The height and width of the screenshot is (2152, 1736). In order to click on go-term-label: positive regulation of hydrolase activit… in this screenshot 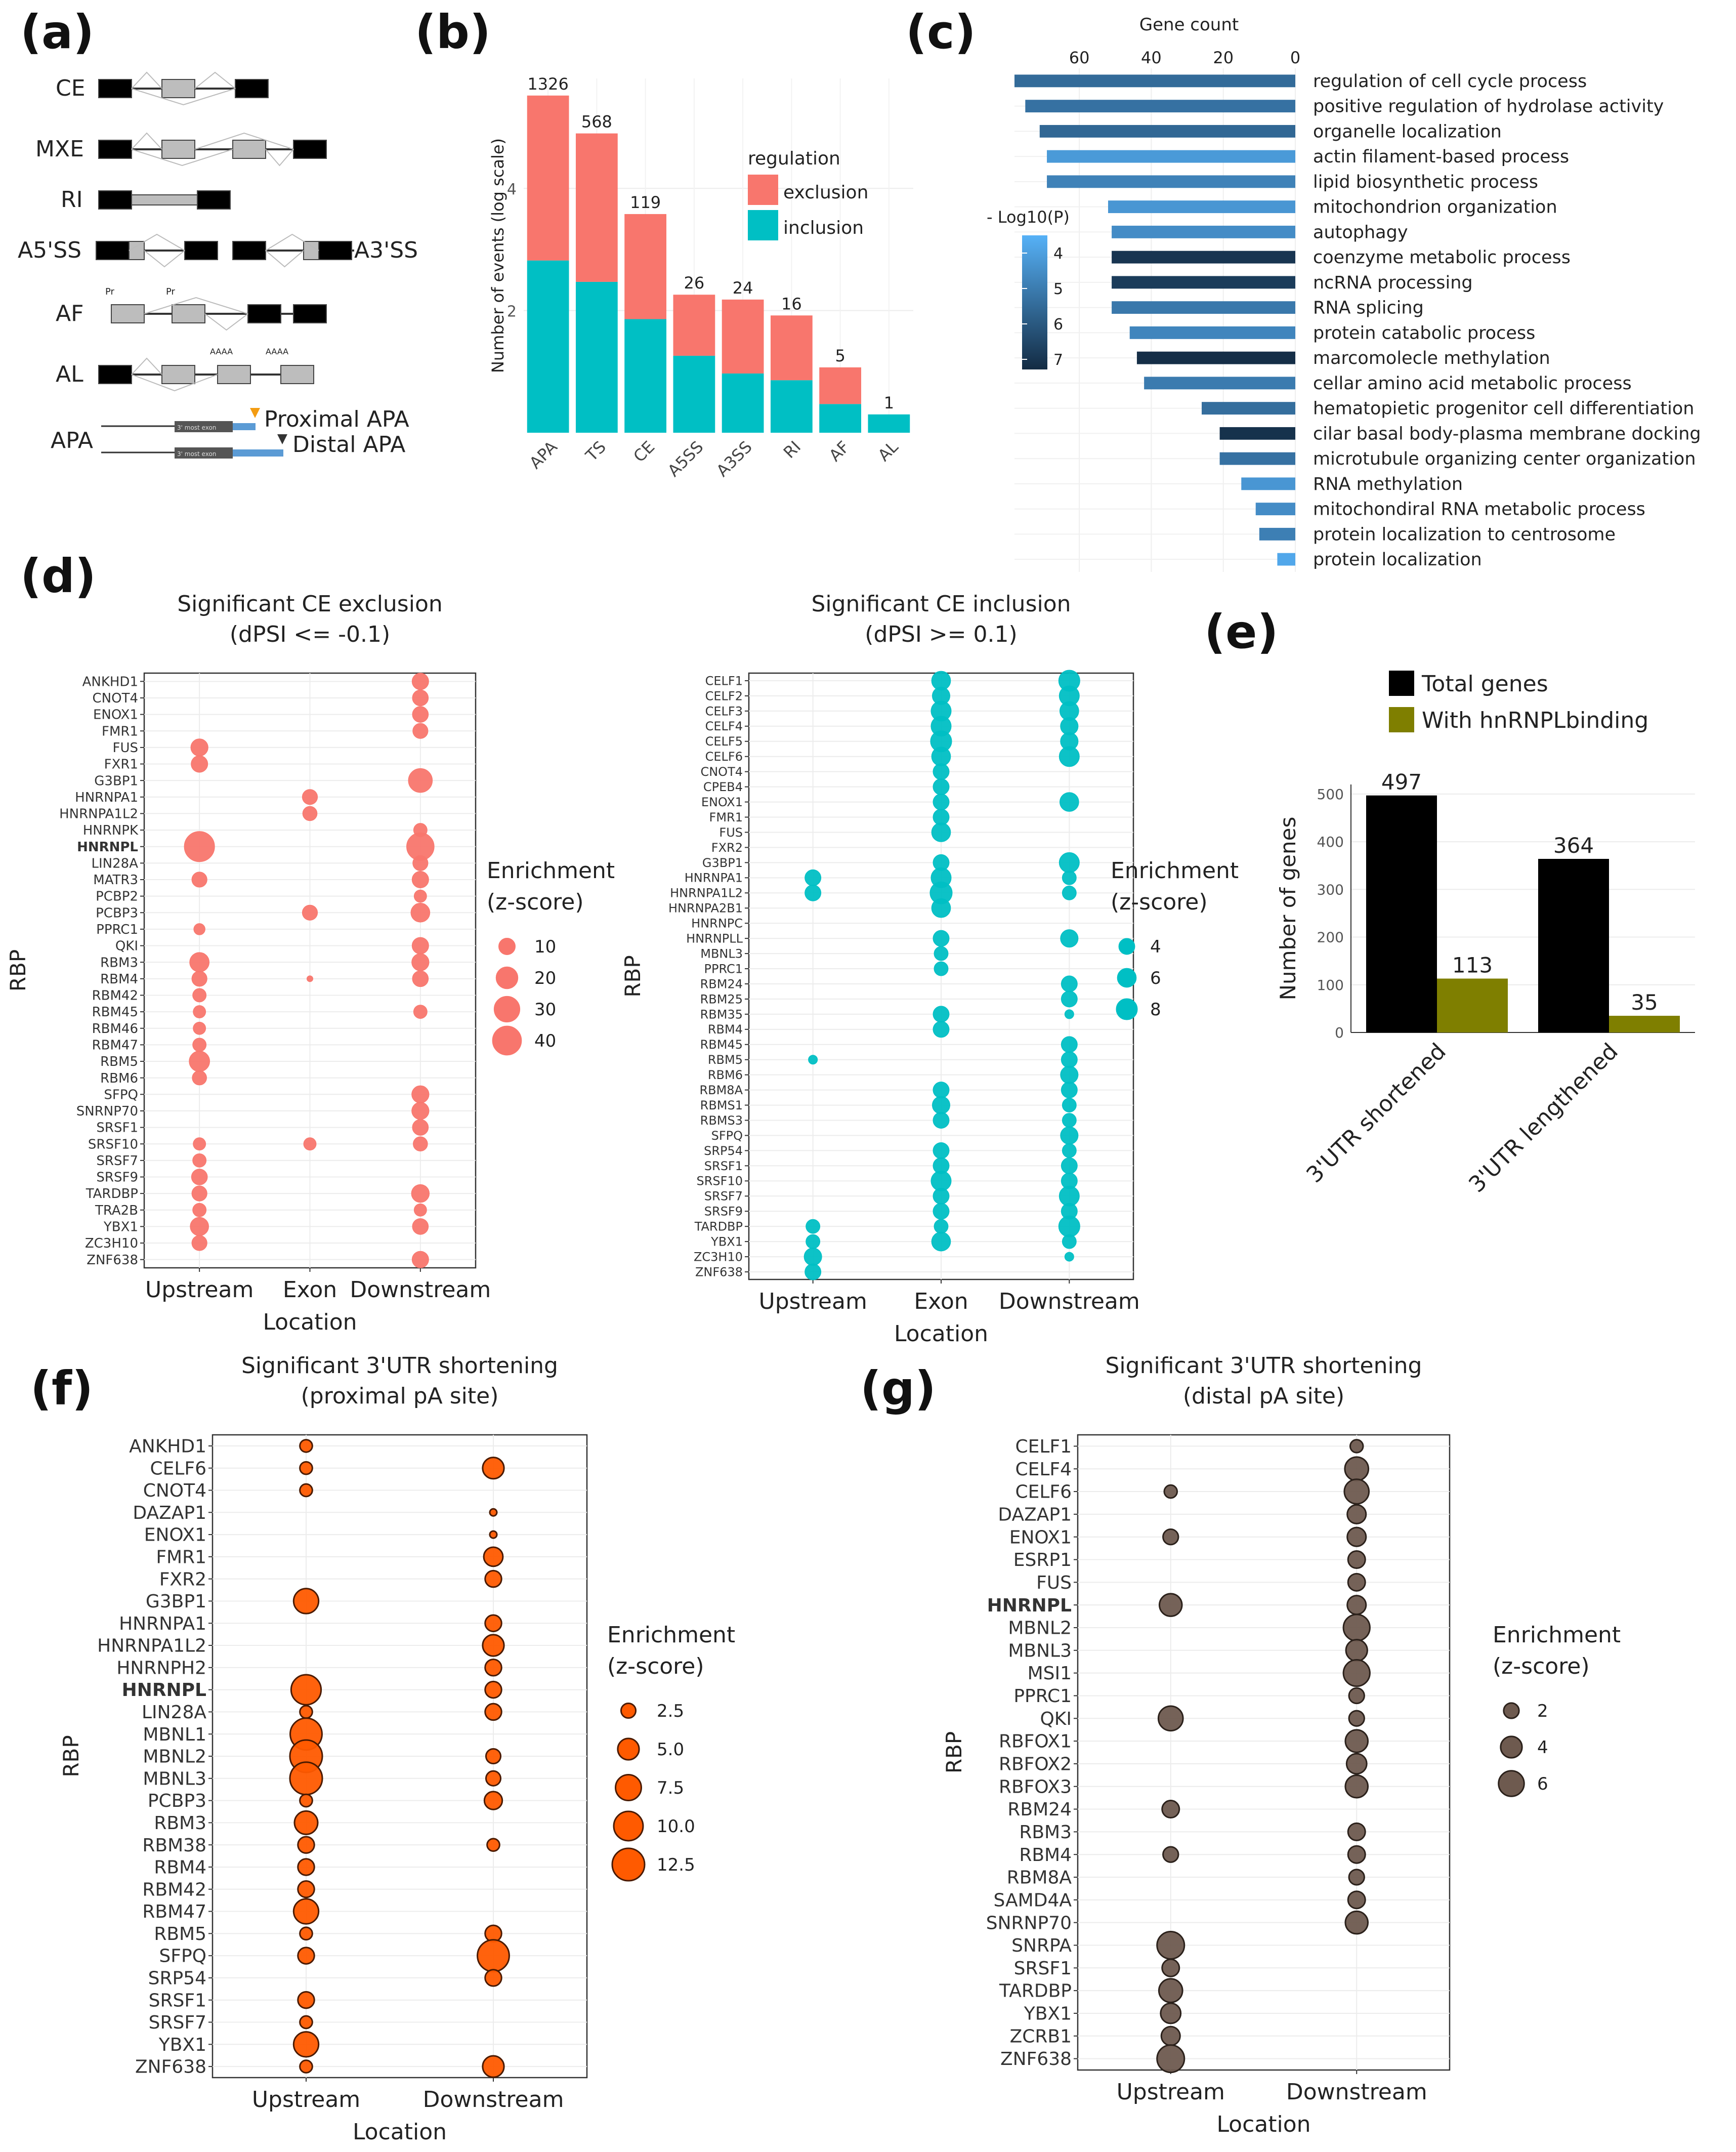, I will do `click(1488, 107)`.